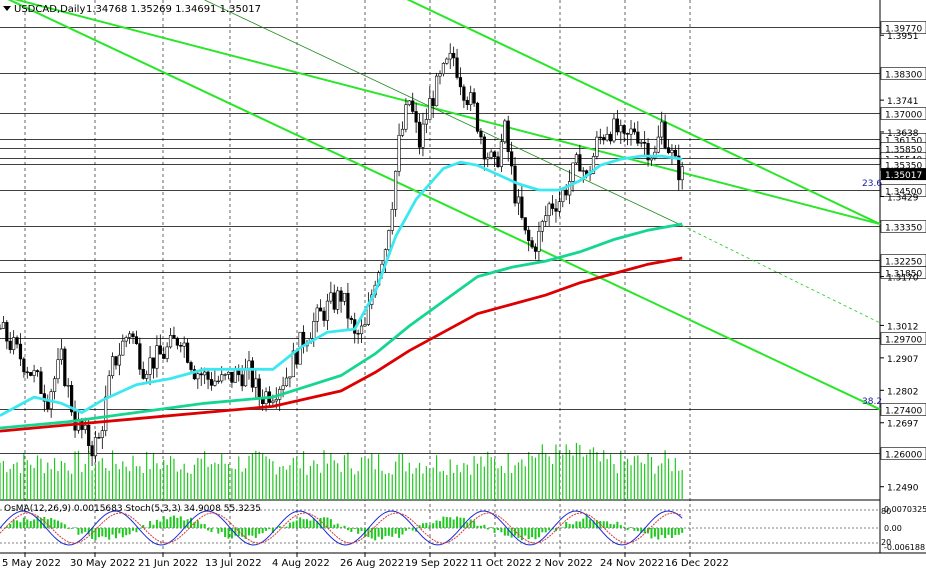  I want to click on level-label-0: 1.39770, so click(903, 30).